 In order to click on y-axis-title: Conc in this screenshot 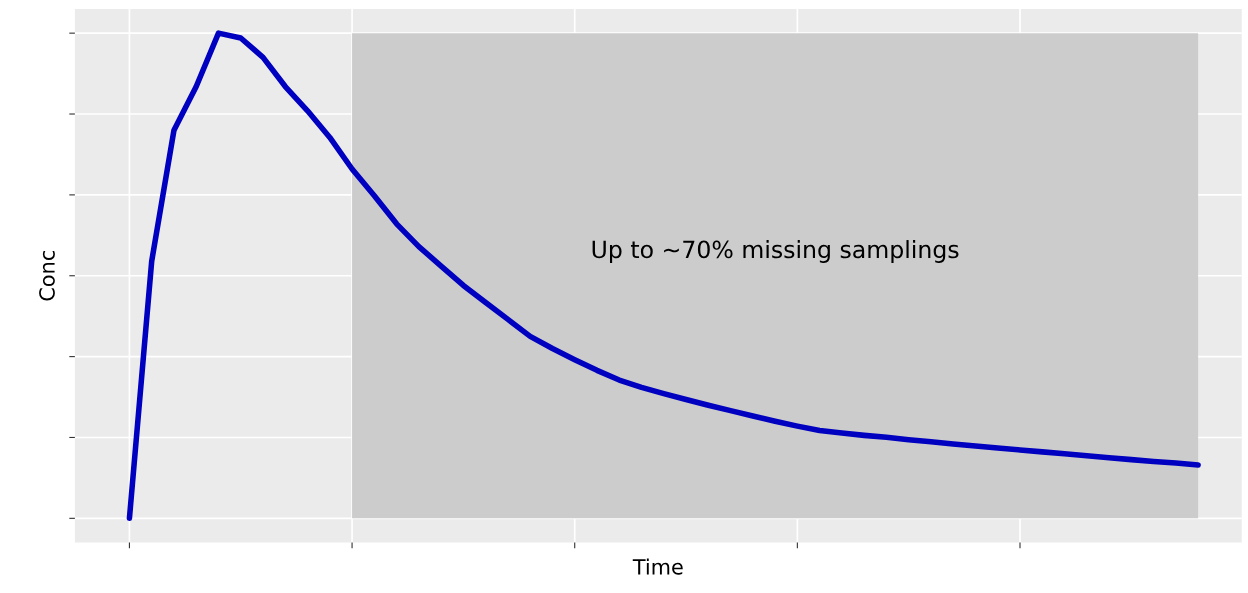, I will do `click(47, 276)`.